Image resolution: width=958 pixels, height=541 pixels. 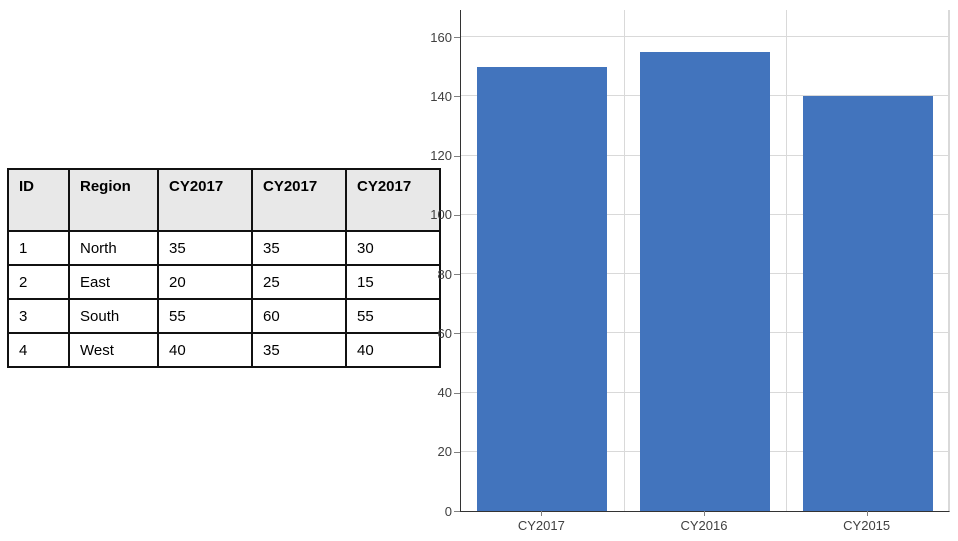 I want to click on x-axis-category-label: CY2016, so click(x=704, y=525).